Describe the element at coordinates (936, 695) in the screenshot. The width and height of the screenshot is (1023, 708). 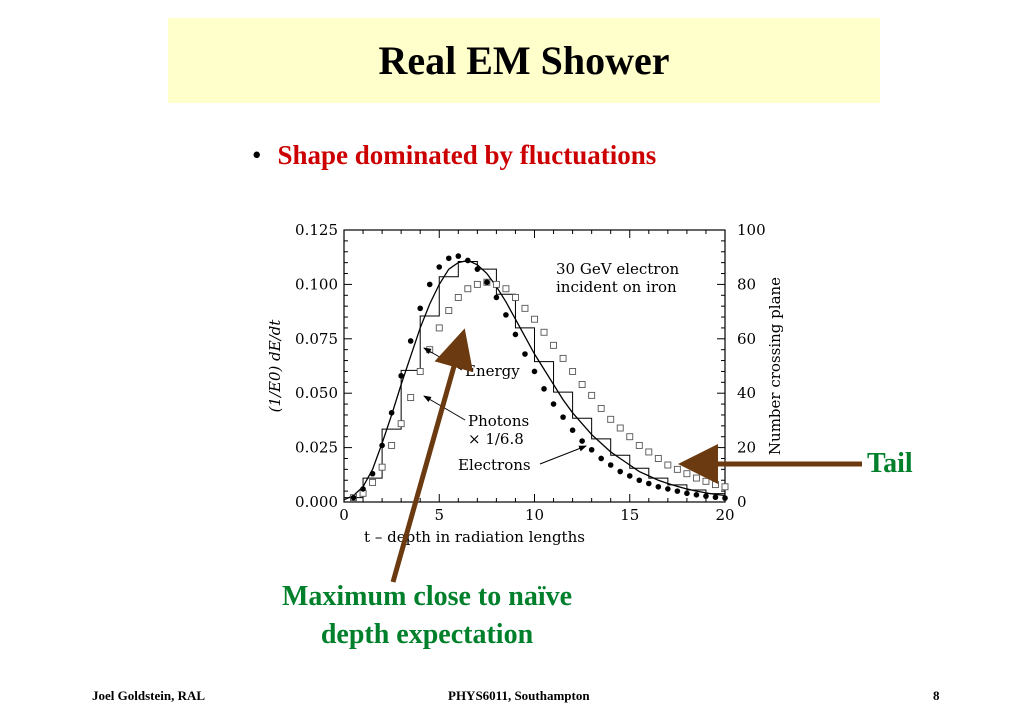
I see `footer-page-number: 8` at that location.